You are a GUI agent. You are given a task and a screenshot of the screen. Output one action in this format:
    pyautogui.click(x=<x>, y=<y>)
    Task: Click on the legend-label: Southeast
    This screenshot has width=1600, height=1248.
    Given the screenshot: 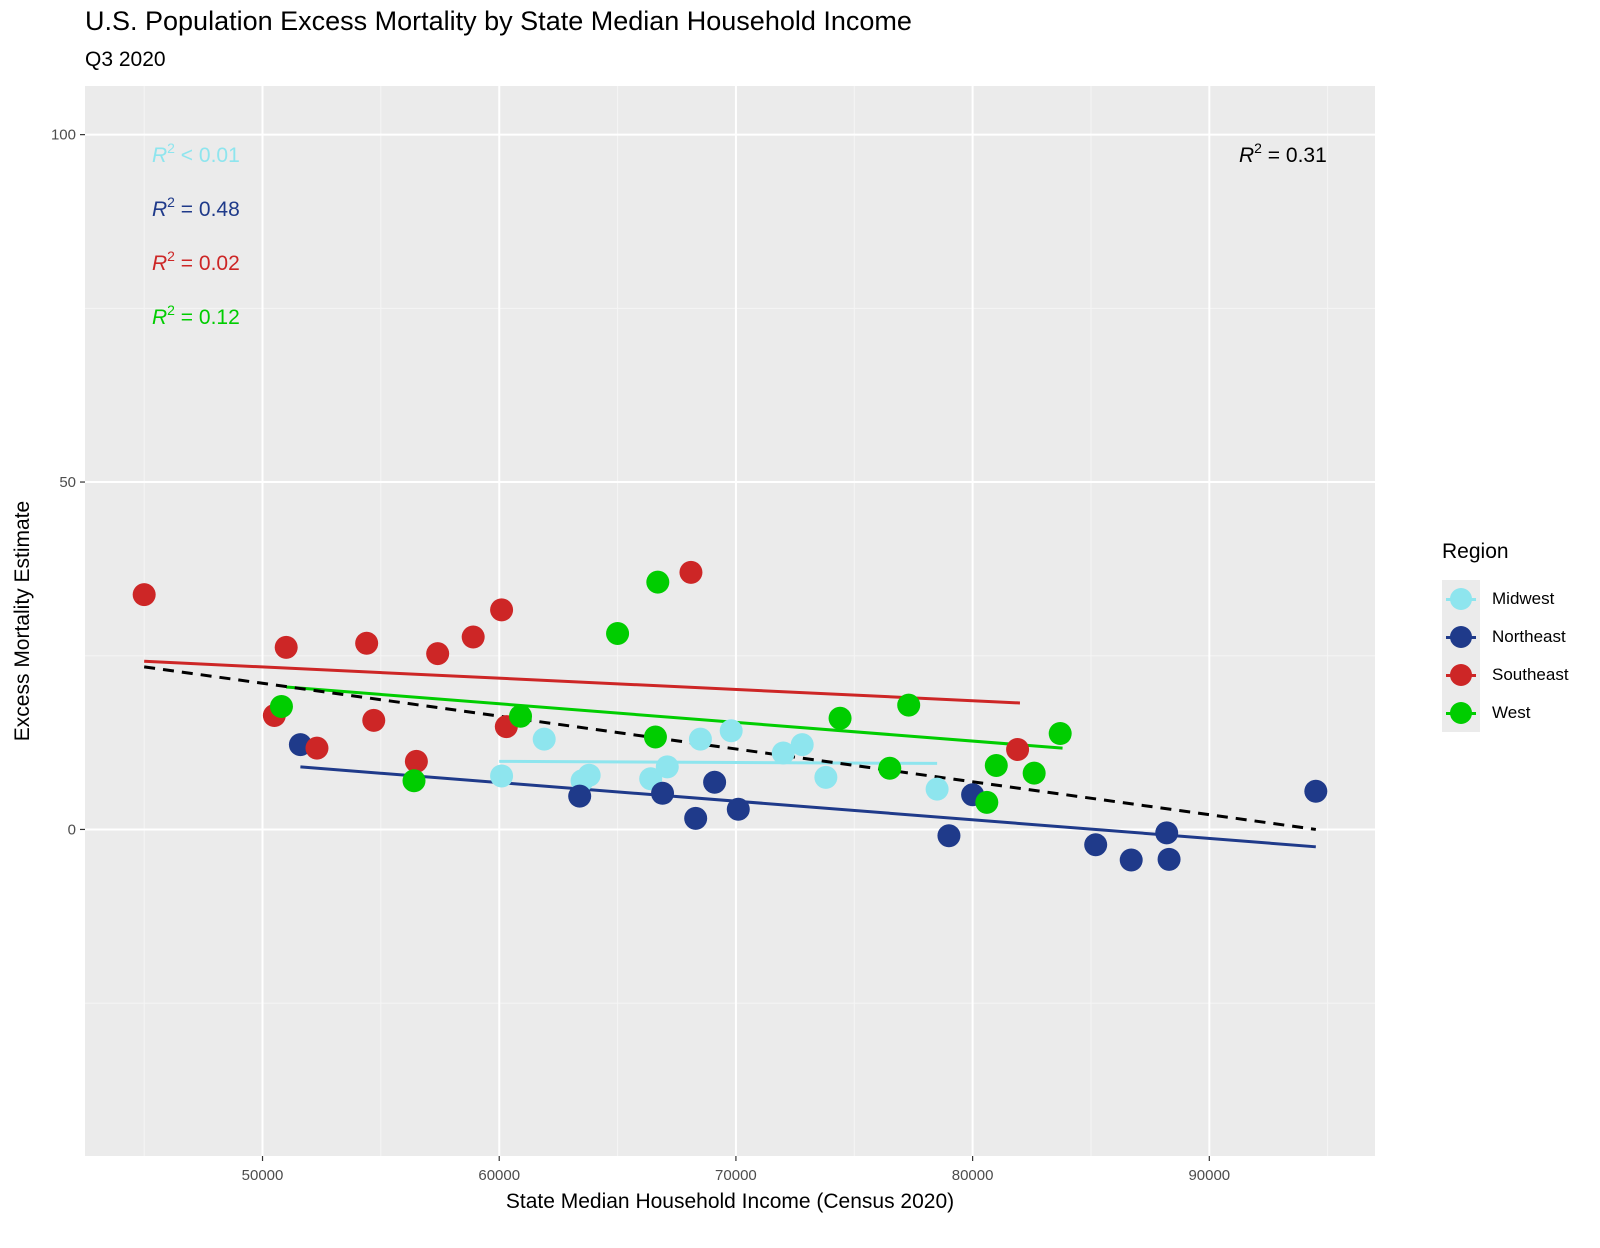 What is the action you would take?
    pyautogui.click(x=1530, y=674)
    